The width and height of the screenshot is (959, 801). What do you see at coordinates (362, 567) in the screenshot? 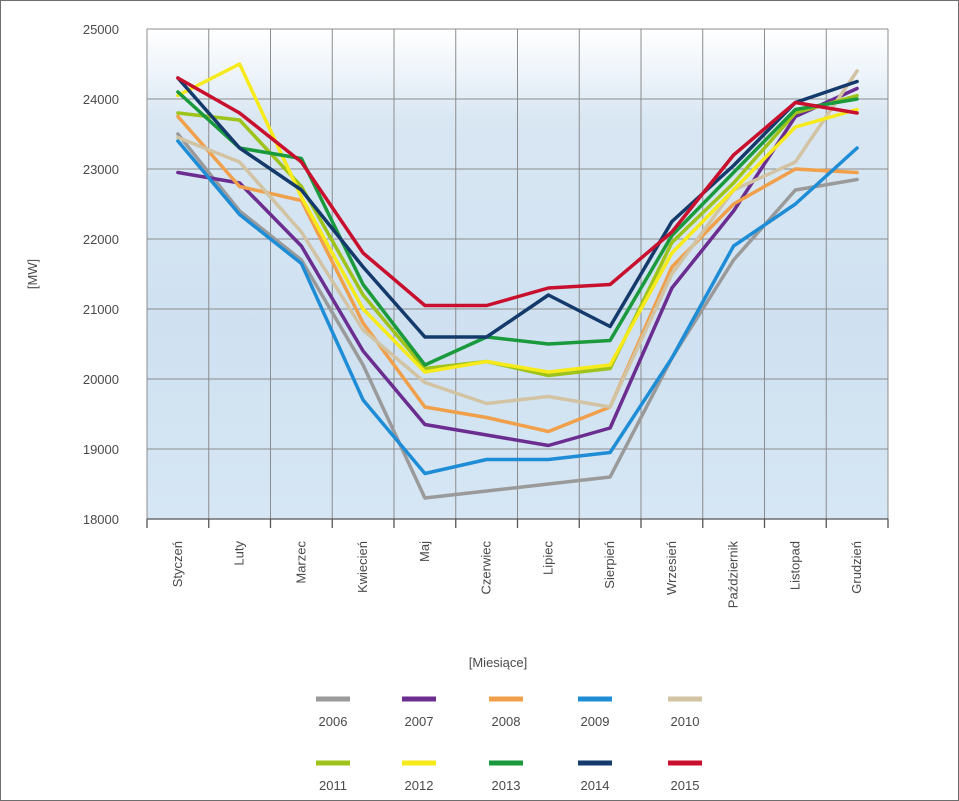
I see `x-tick-label: Kwiecień` at bounding box center [362, 567].